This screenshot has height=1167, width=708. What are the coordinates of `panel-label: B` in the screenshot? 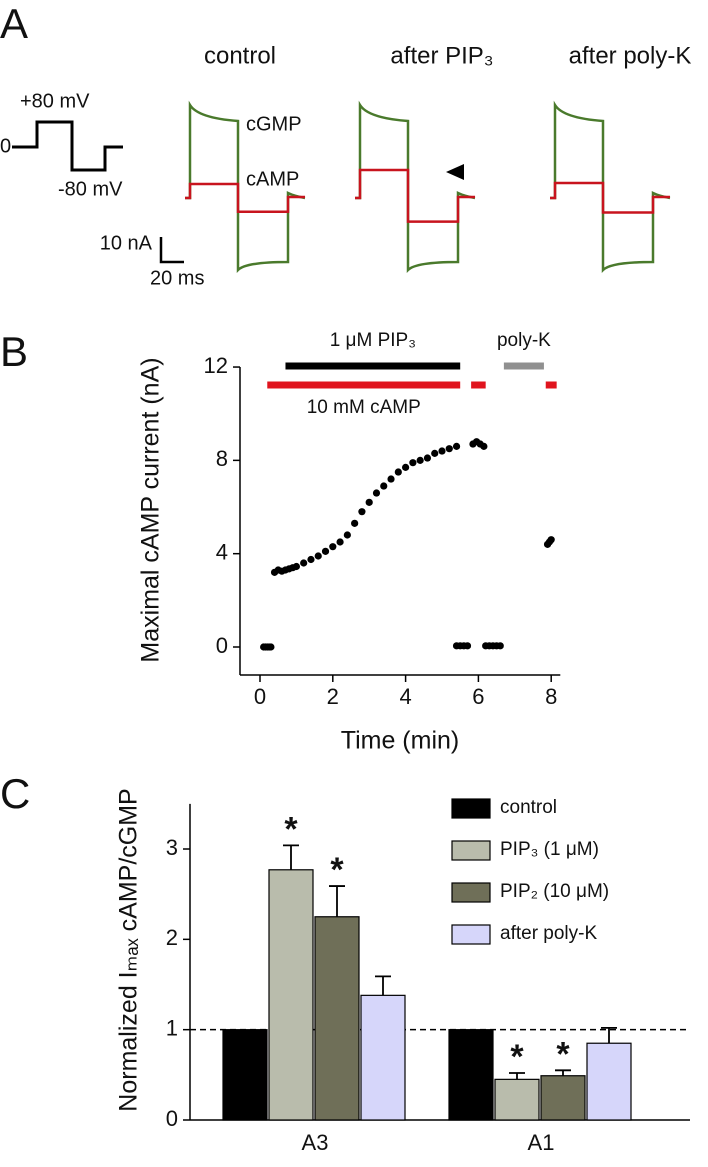 It's located at (14, 351).